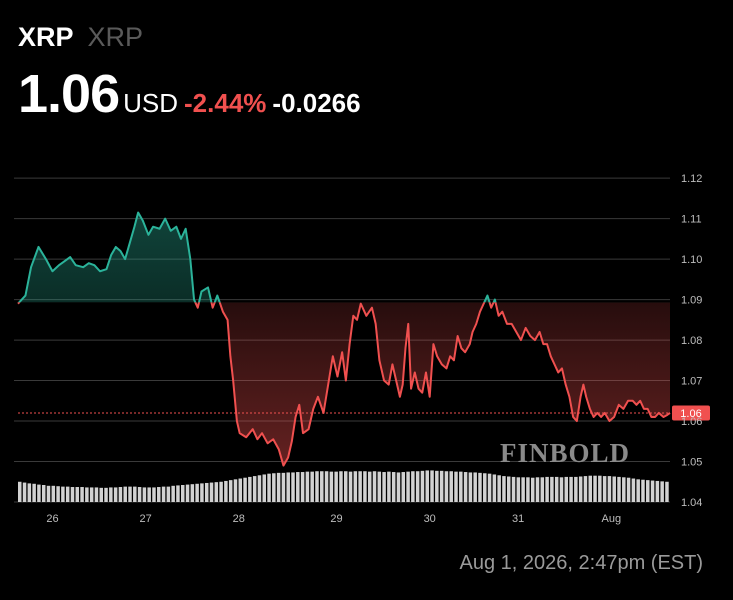  I want to click on x-tick-label: 31, so click(518, 519).